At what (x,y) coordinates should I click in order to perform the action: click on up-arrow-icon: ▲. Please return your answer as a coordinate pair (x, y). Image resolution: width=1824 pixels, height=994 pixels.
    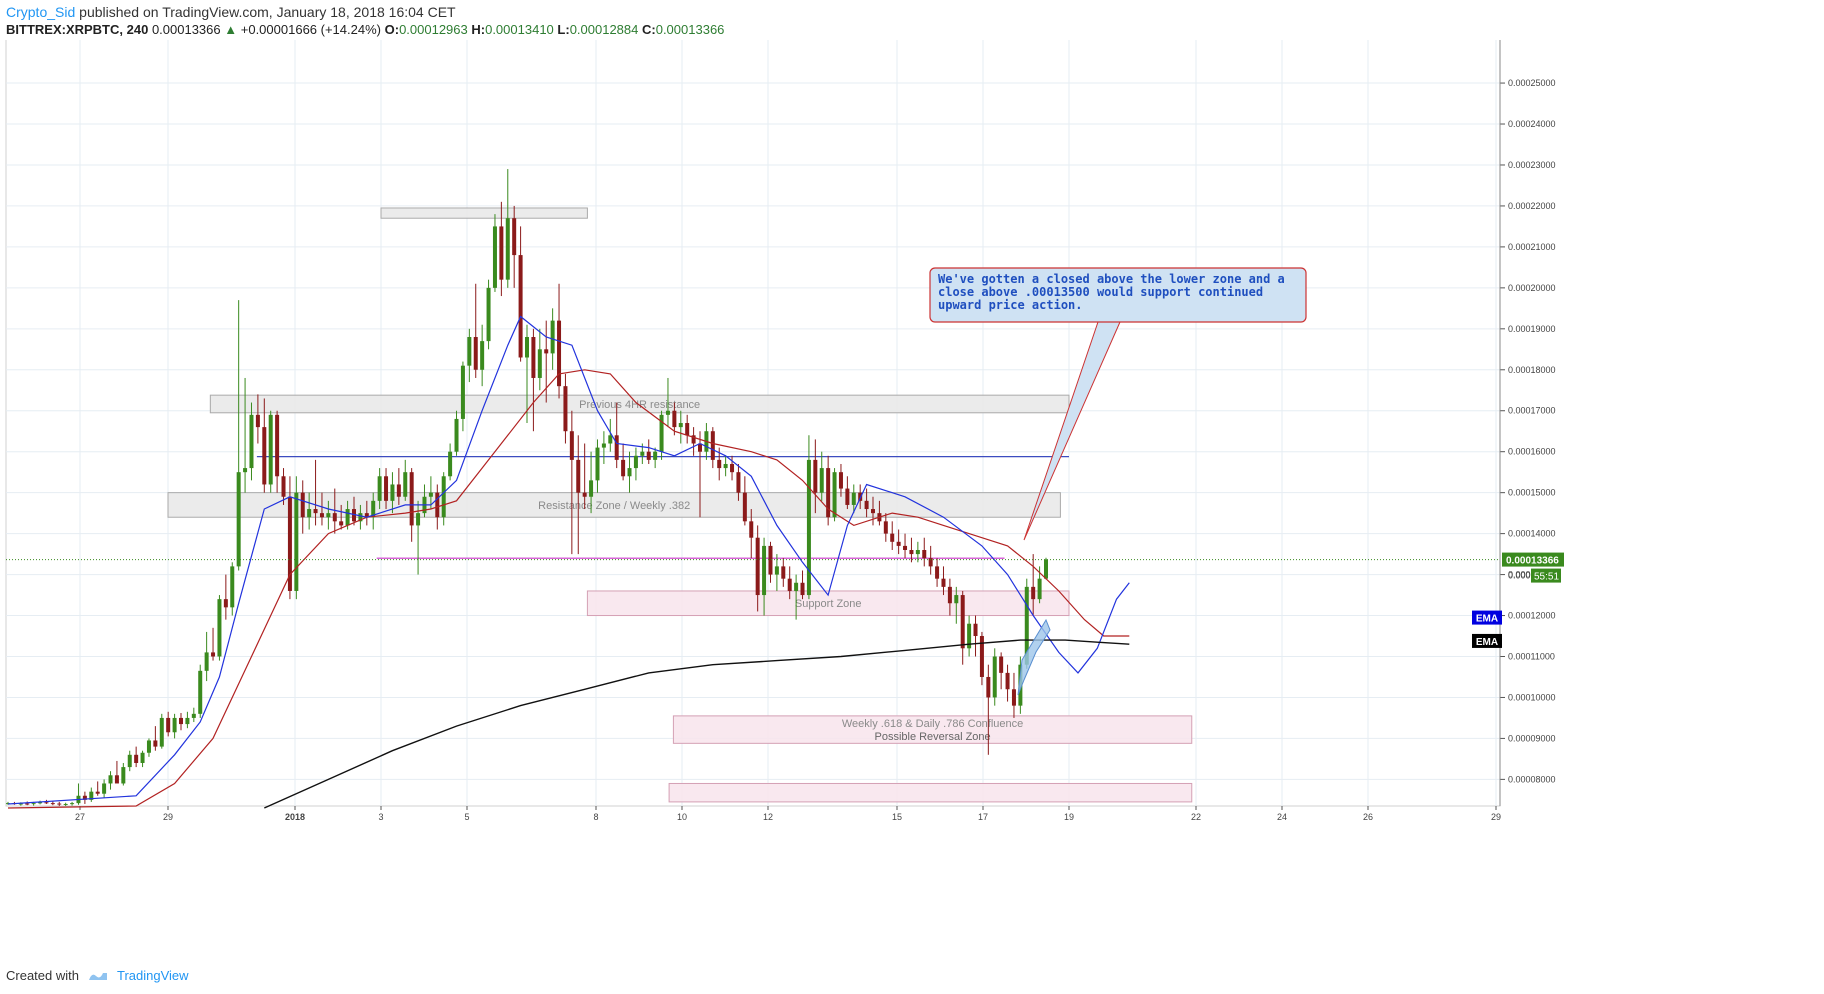
    Looking at the image, I should click on (231, 29).